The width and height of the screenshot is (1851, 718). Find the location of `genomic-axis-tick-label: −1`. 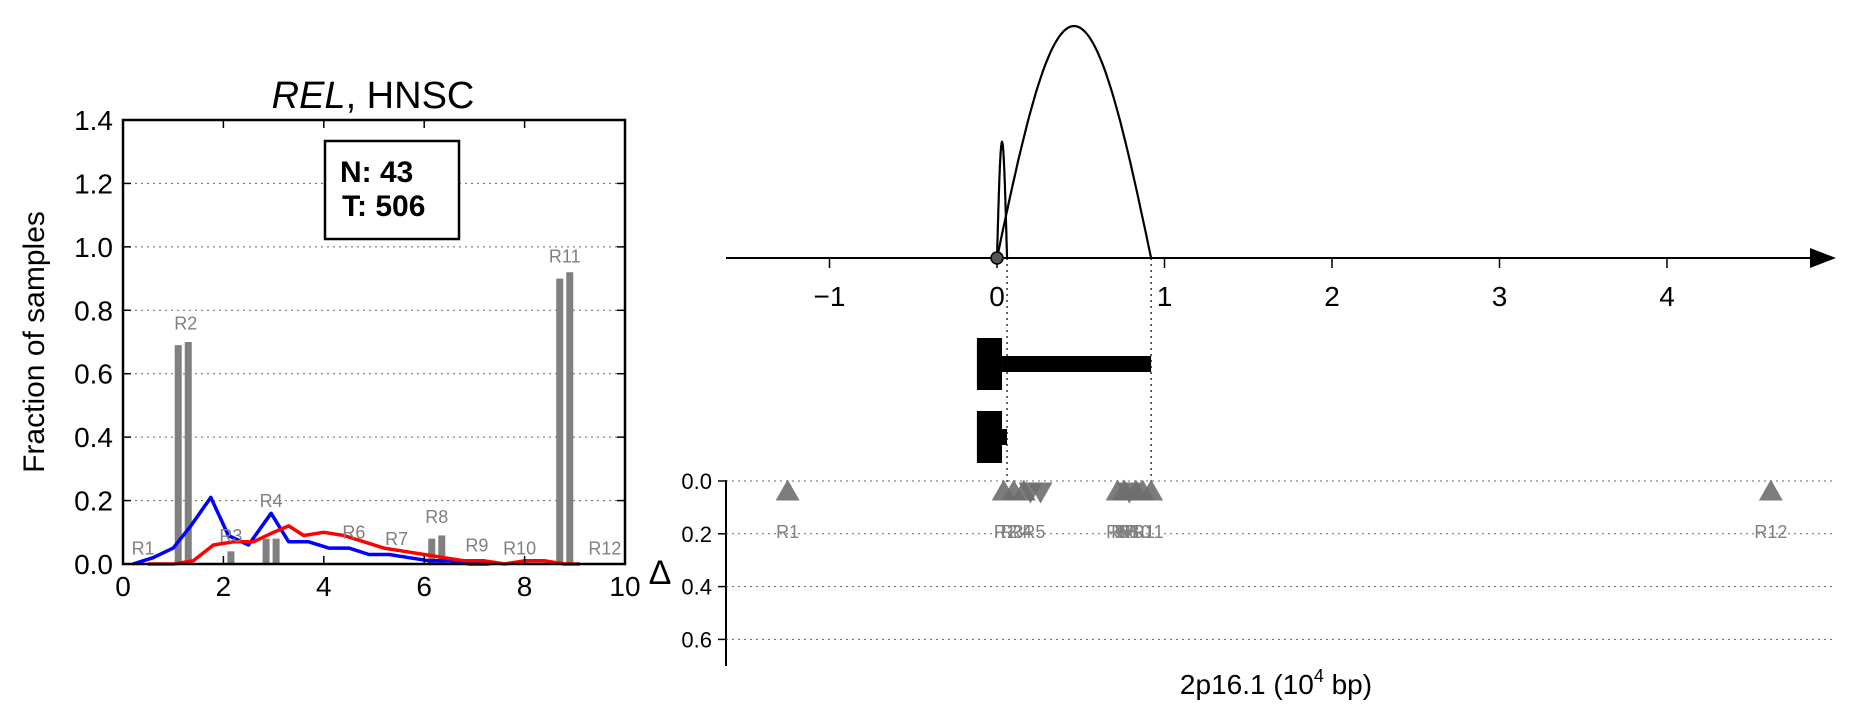

genomic-axis-tick-label: −1 is located at coordinates (830, 296).